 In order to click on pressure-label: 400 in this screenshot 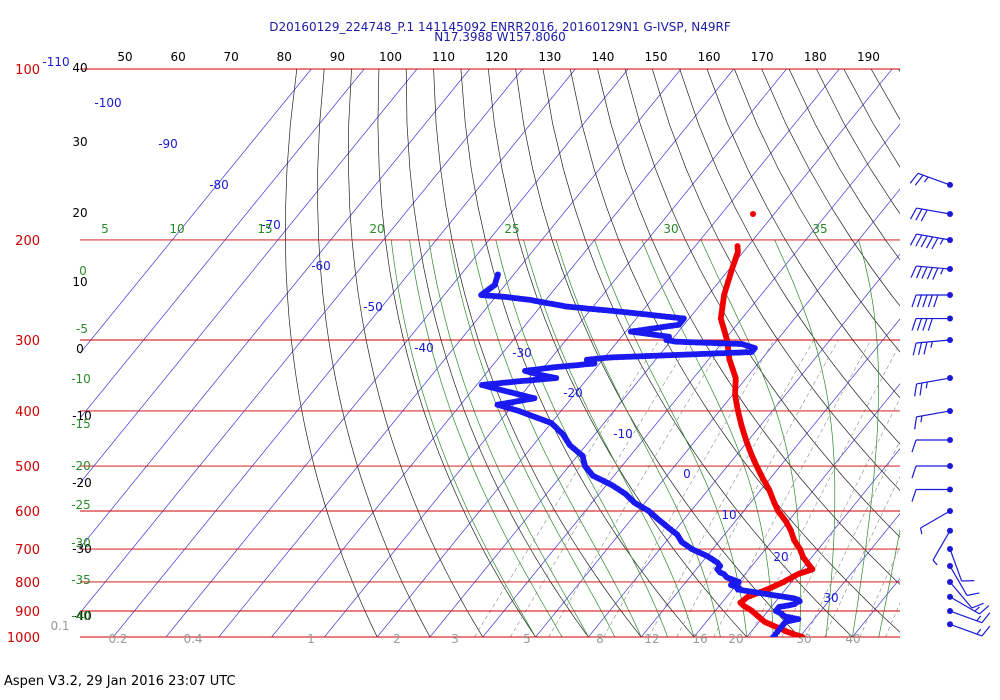, I will do `click(27, 412)`.